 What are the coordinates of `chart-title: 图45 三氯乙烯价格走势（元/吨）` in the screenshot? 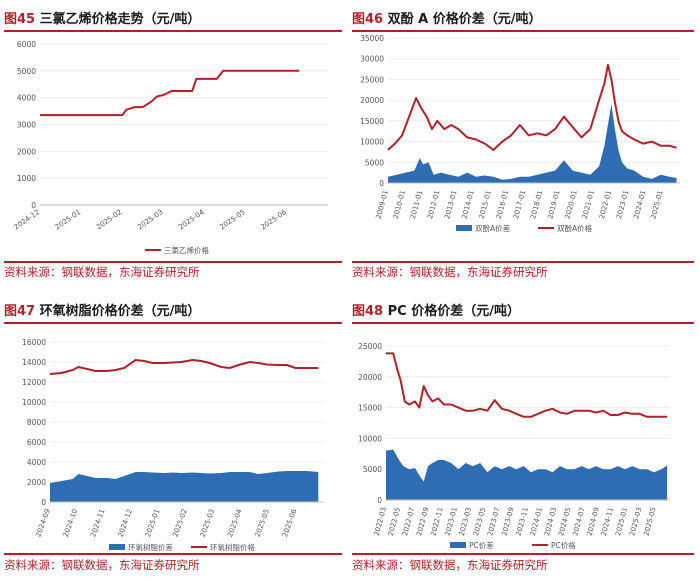 It's located at (102, 17).